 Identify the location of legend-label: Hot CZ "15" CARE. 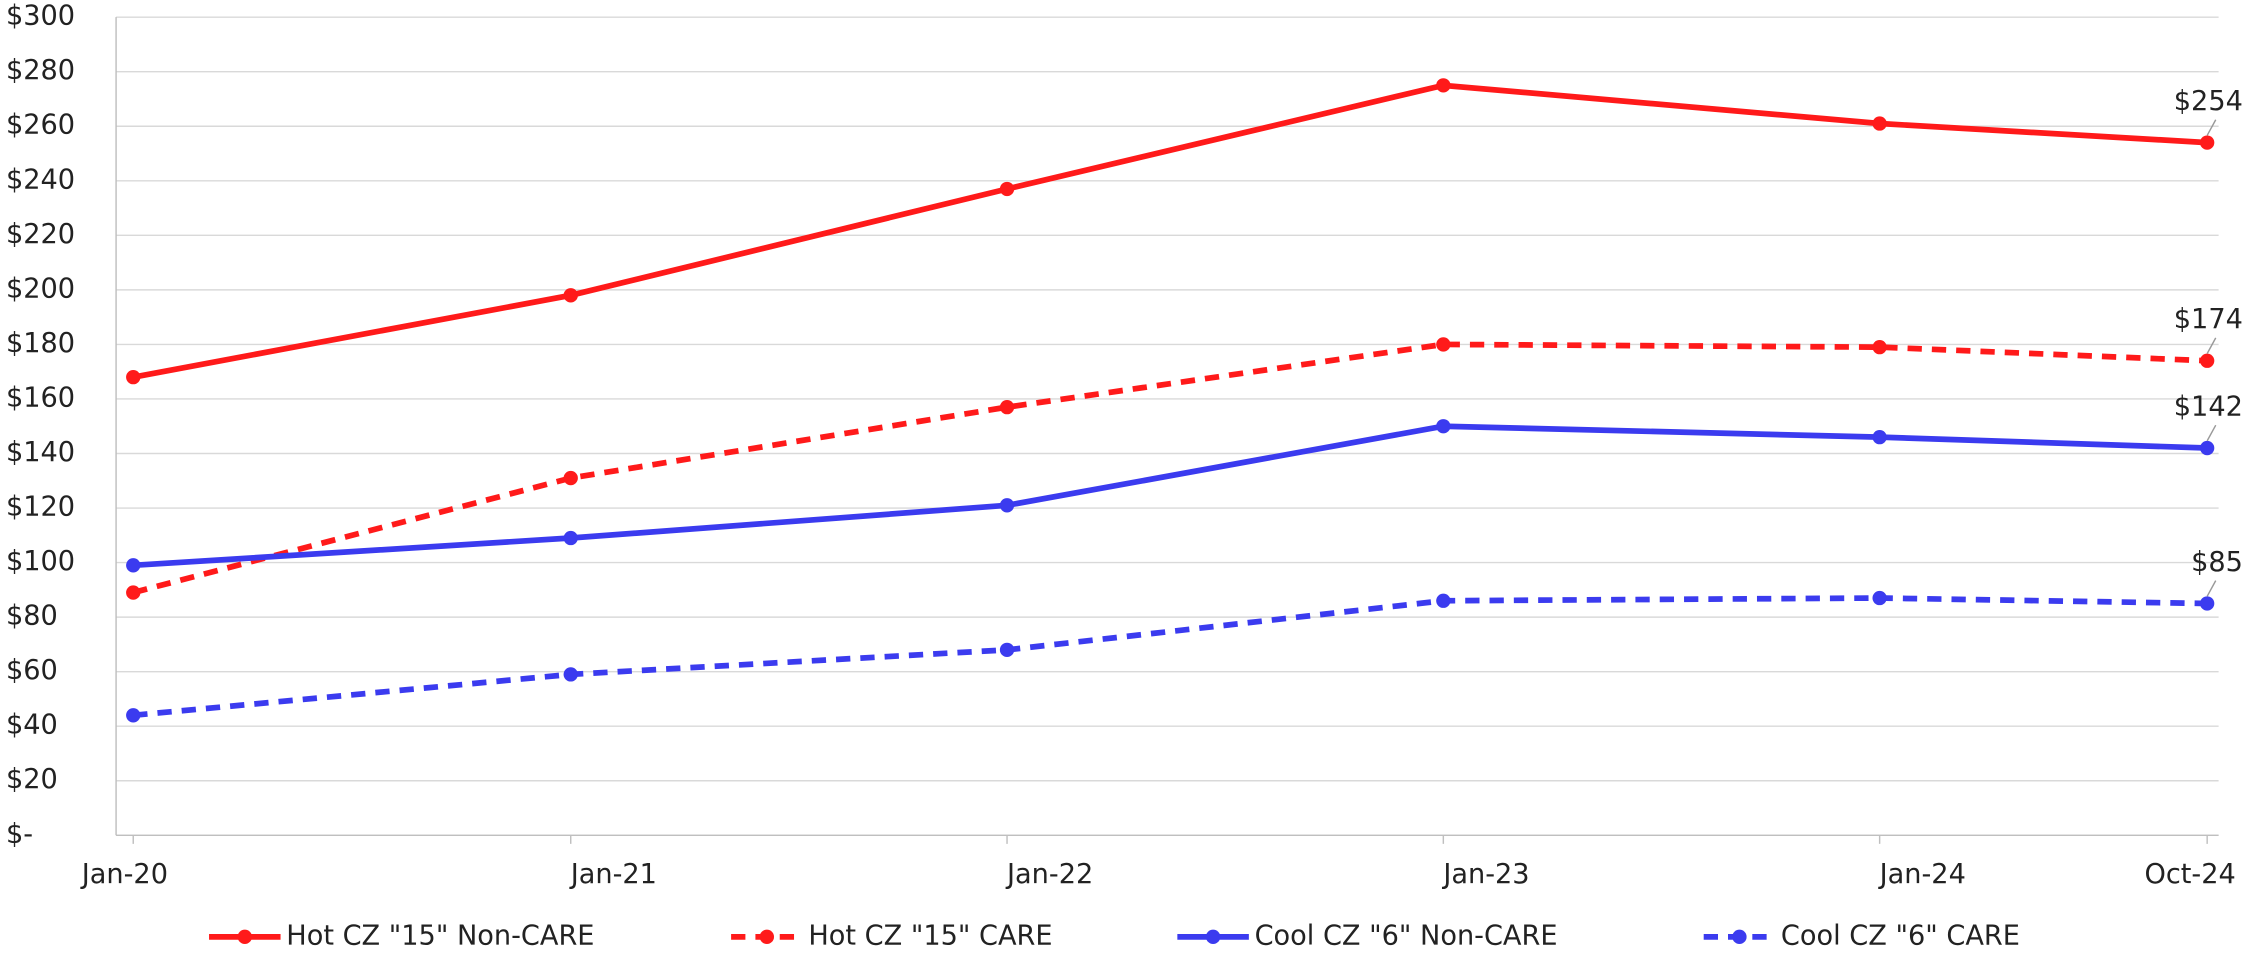
(930, 935).